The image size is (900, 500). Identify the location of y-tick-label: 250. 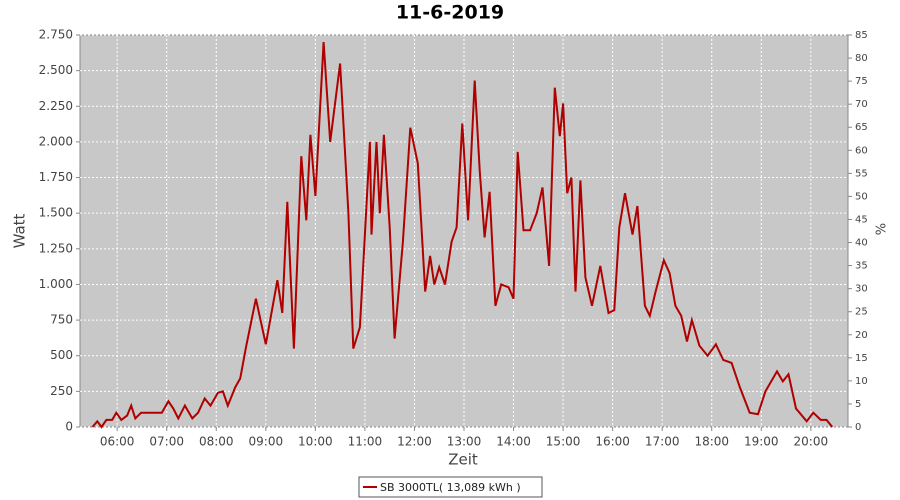
(61, 391).